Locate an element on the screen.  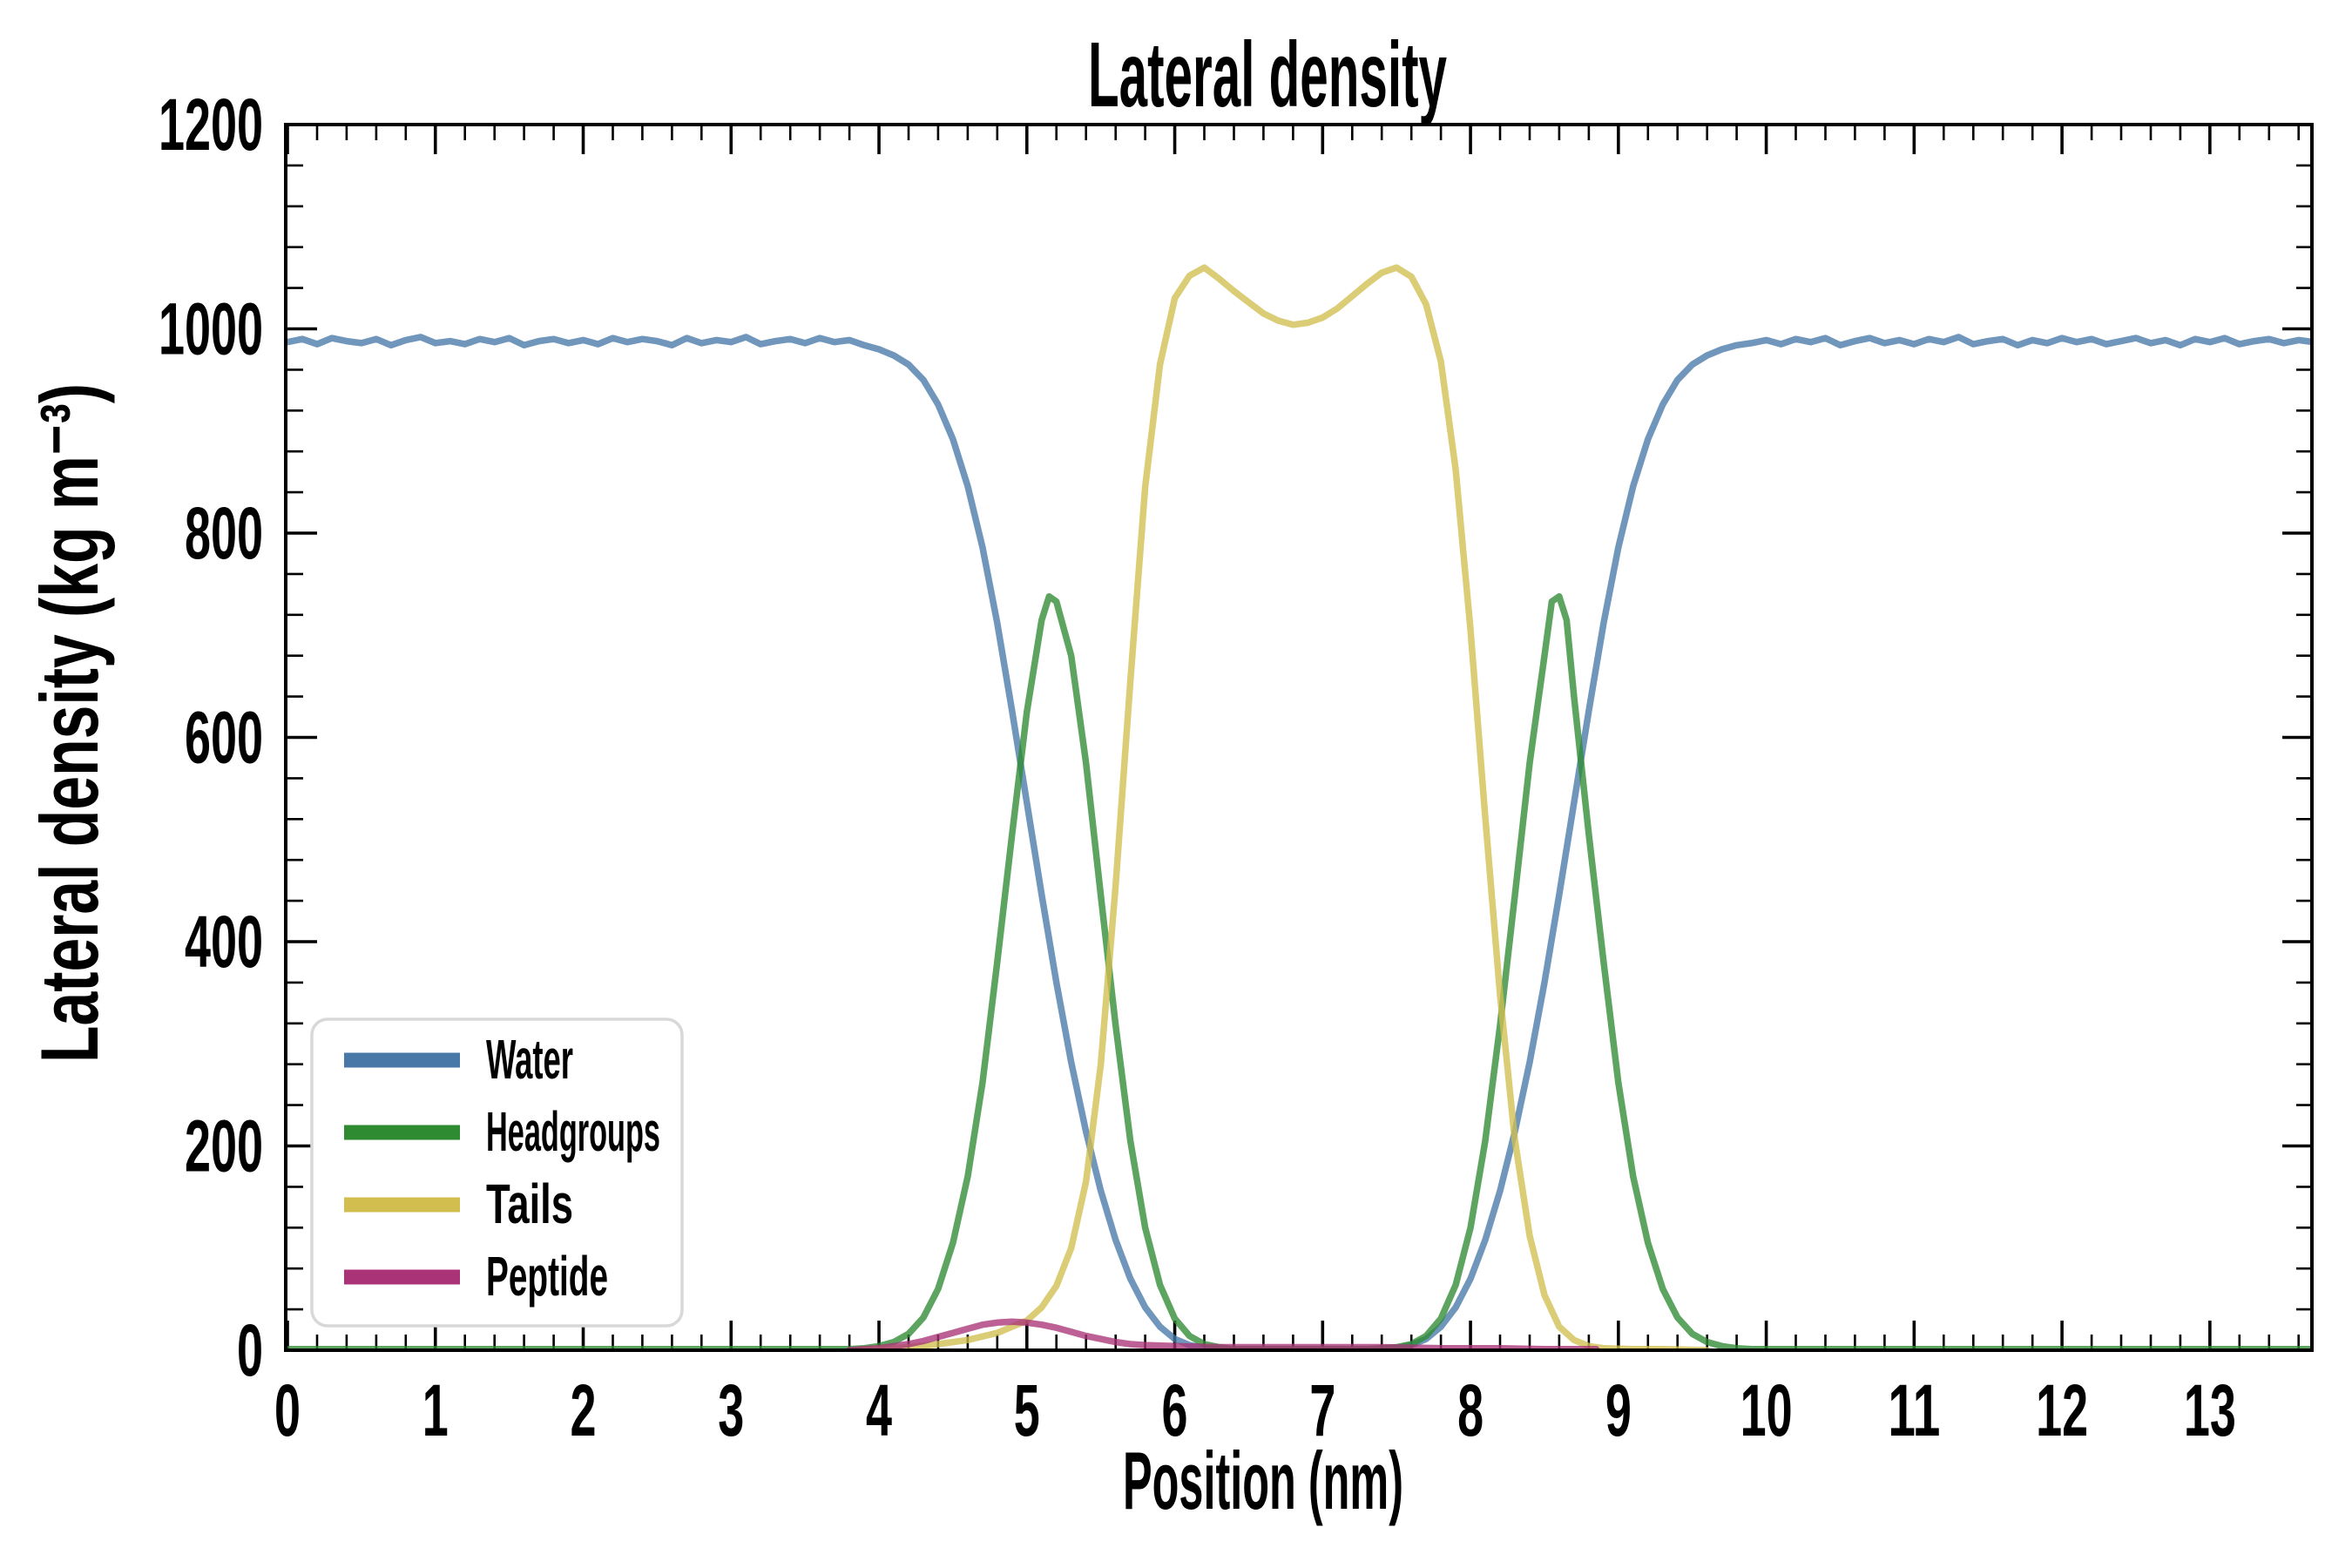
legend-label-water: Water is located at coordinates (529, 1059).